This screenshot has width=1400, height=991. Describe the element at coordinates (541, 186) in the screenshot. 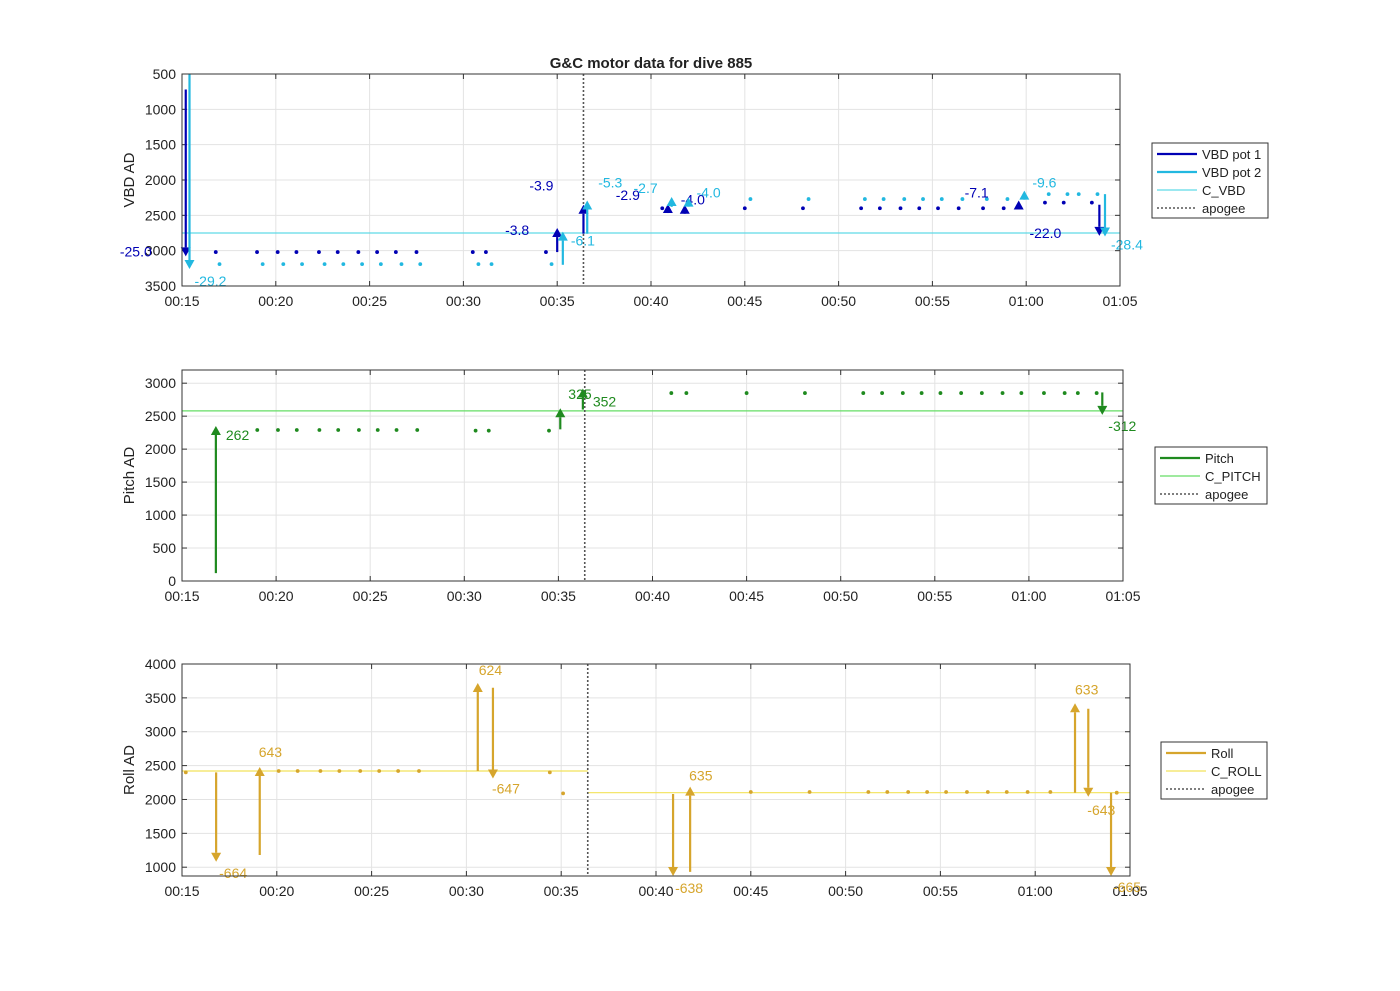

I see `arrow-label: -3.9` at that location.